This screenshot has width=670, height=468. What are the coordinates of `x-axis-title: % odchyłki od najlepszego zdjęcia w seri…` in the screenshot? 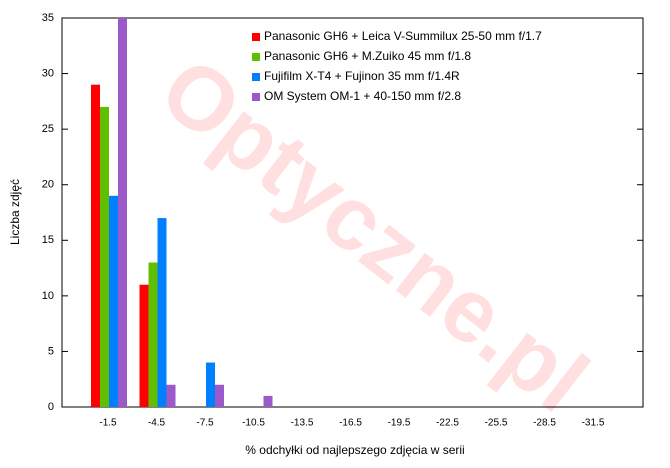 It's located at (354, 450).